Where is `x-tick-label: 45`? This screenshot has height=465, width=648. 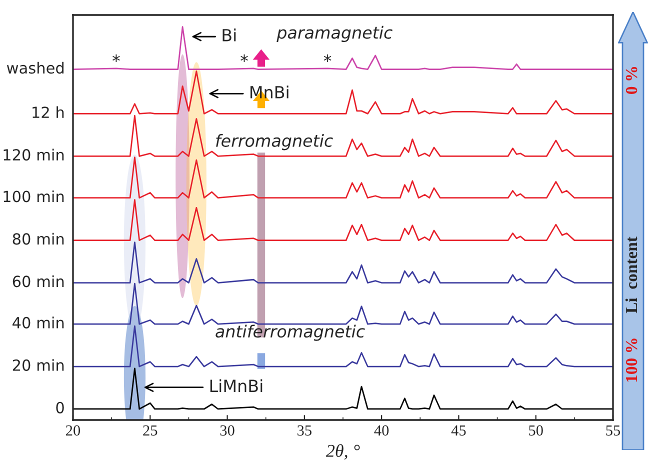
x-tick-label: 45 is located at coordinates (458, 430).